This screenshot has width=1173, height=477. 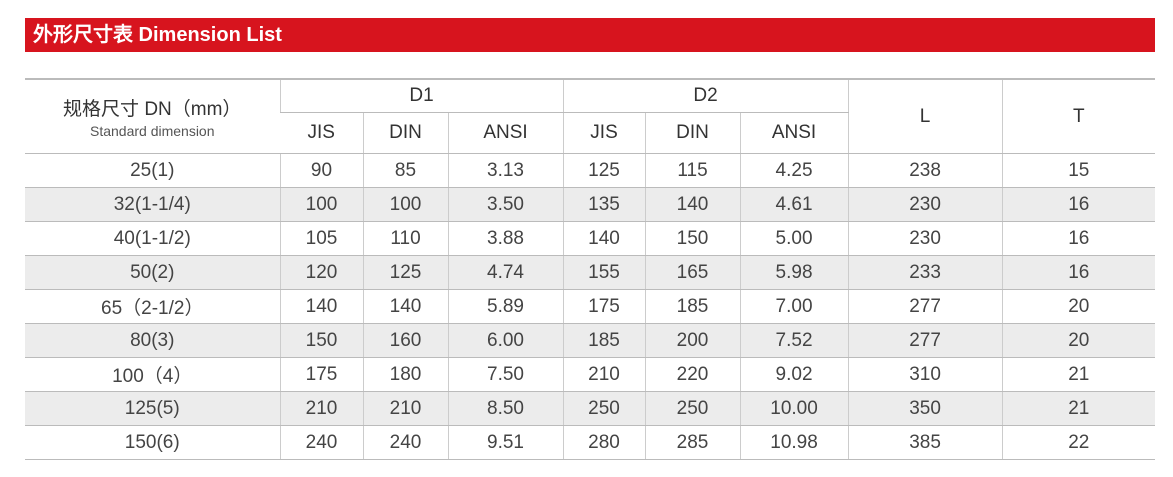 What do you see at coordinates (590, 170) in the screenshot?
I see `table-row: 25(1) 90 85 3.13 125 115 4.25 238 15` at bounding box center [590, 170].